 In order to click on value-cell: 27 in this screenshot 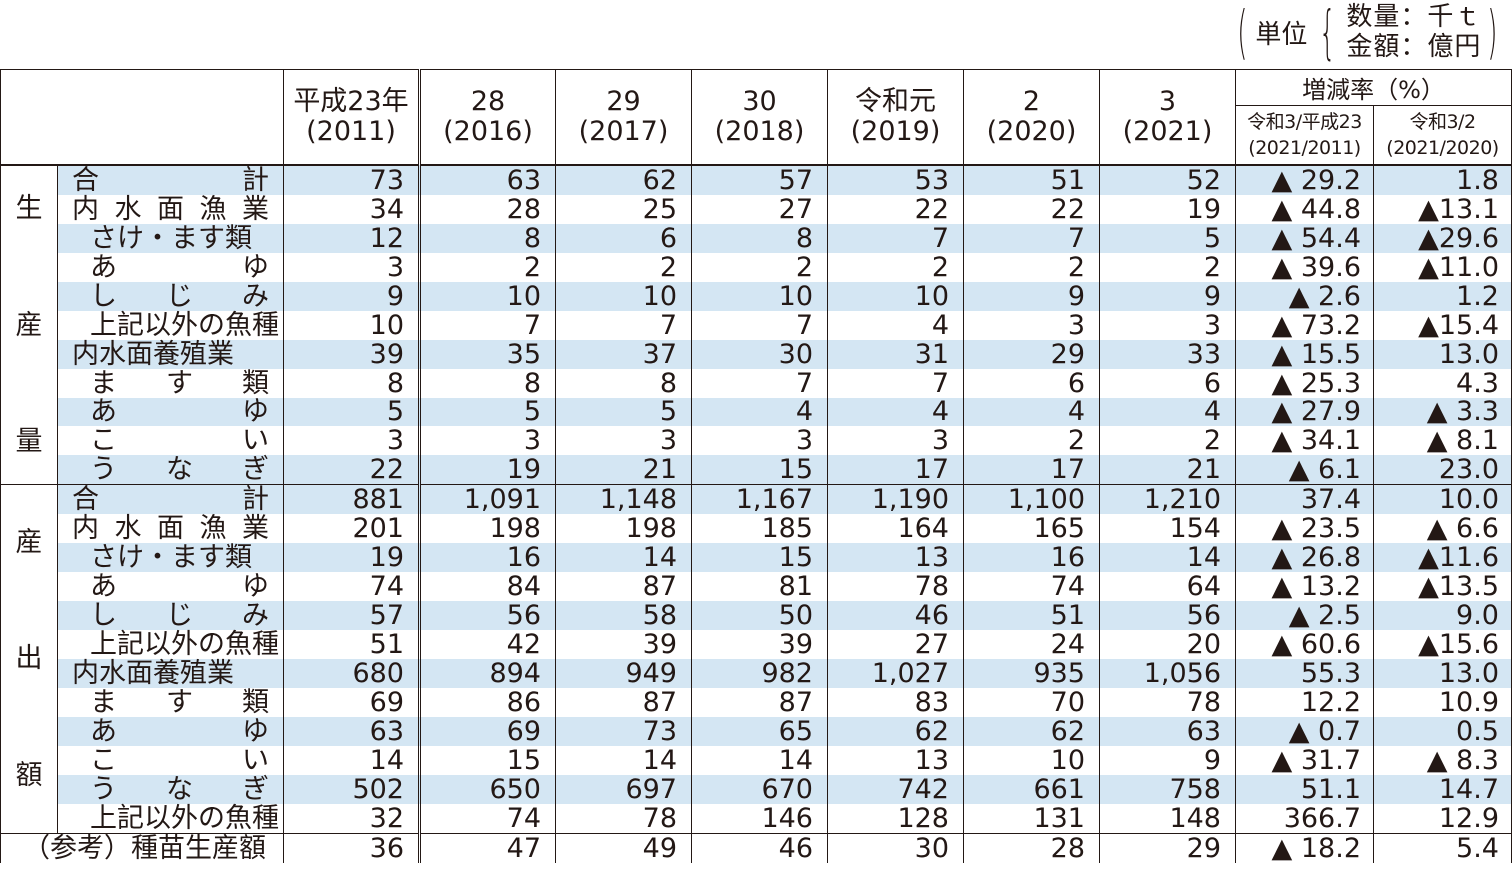, I will do `click(895, 644)`.